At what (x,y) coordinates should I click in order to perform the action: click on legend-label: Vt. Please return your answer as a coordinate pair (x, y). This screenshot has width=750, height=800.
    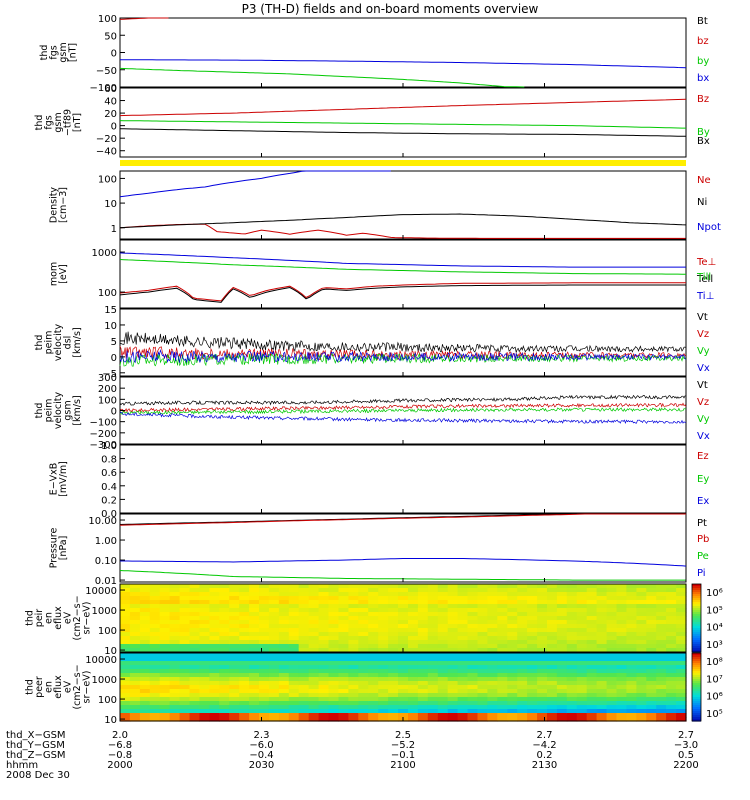
    Looking at the image, I should click on (702, 385).